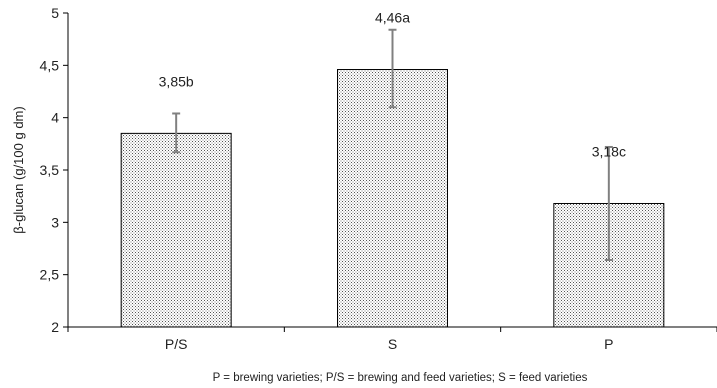 Image resolution: width=717 pixels, height=388 pixels. What do you see at coordinates (176, 344) in the screenshot?
I see `x-tick-label: P/S` at bounding box center [176, 344].